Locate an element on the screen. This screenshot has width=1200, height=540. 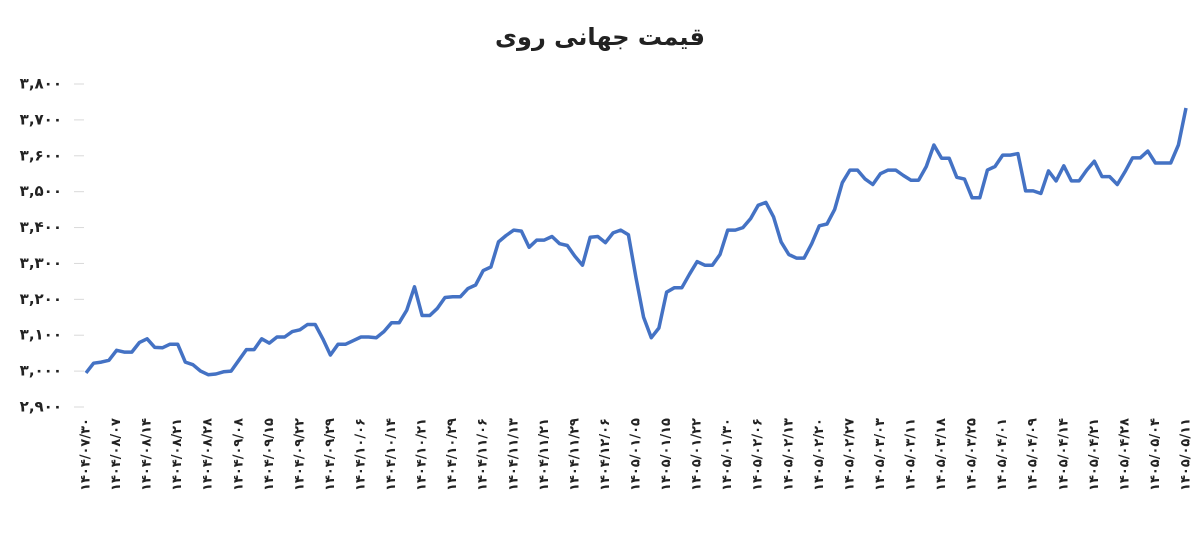
x-tick-label: ۱۴۰۴/۰۸/۲۸ is located at coordinates (208, 454).